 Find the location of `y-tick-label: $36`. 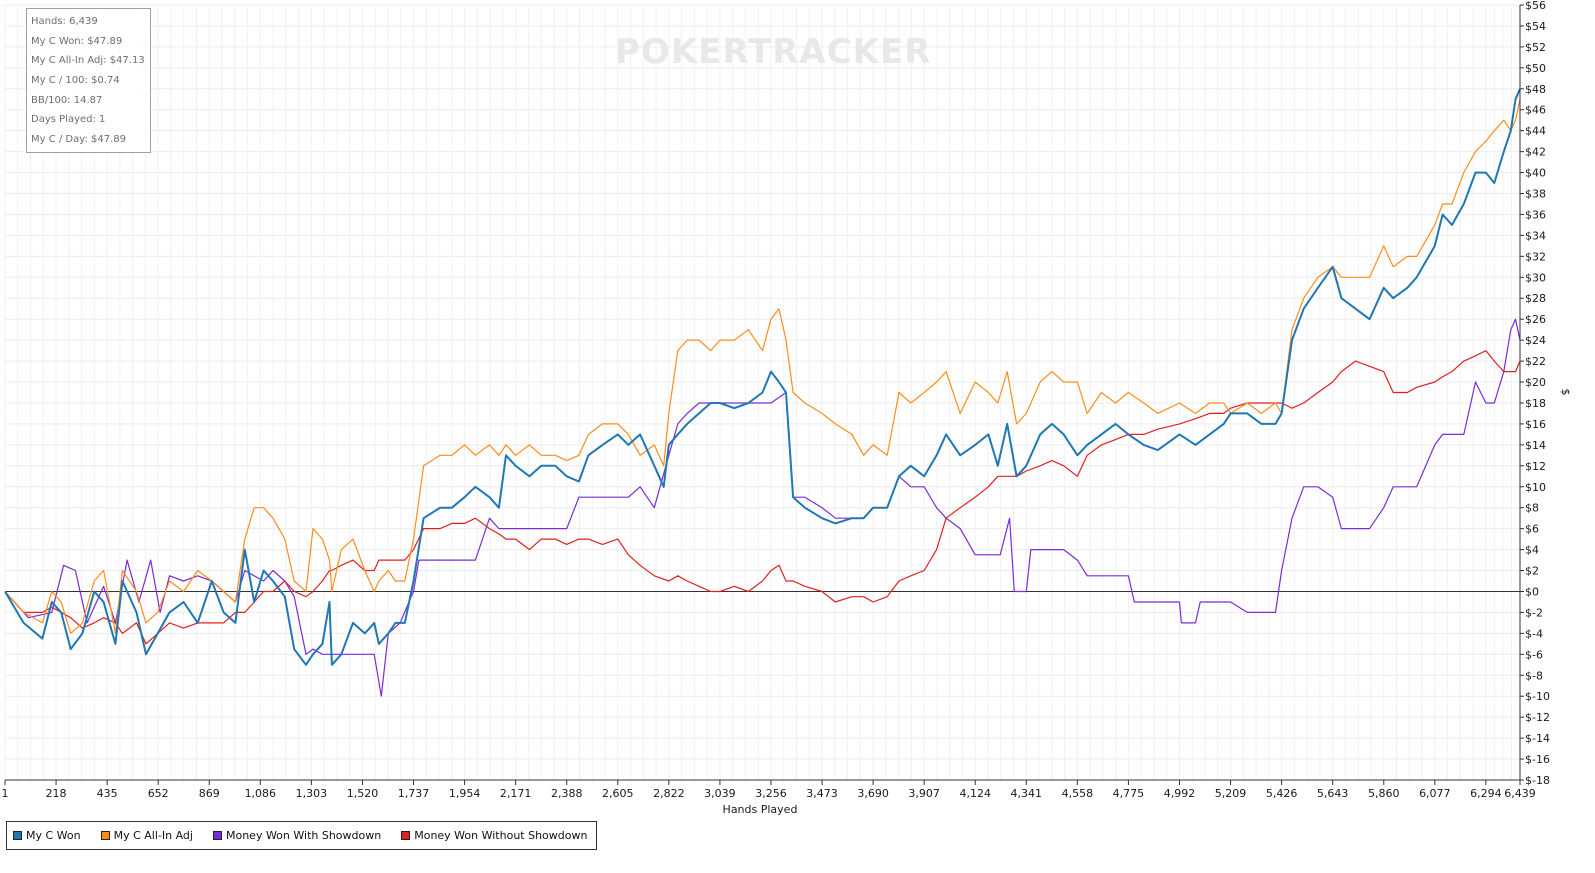

y-tick-label: $36 is located at coordinates (1535, 214).